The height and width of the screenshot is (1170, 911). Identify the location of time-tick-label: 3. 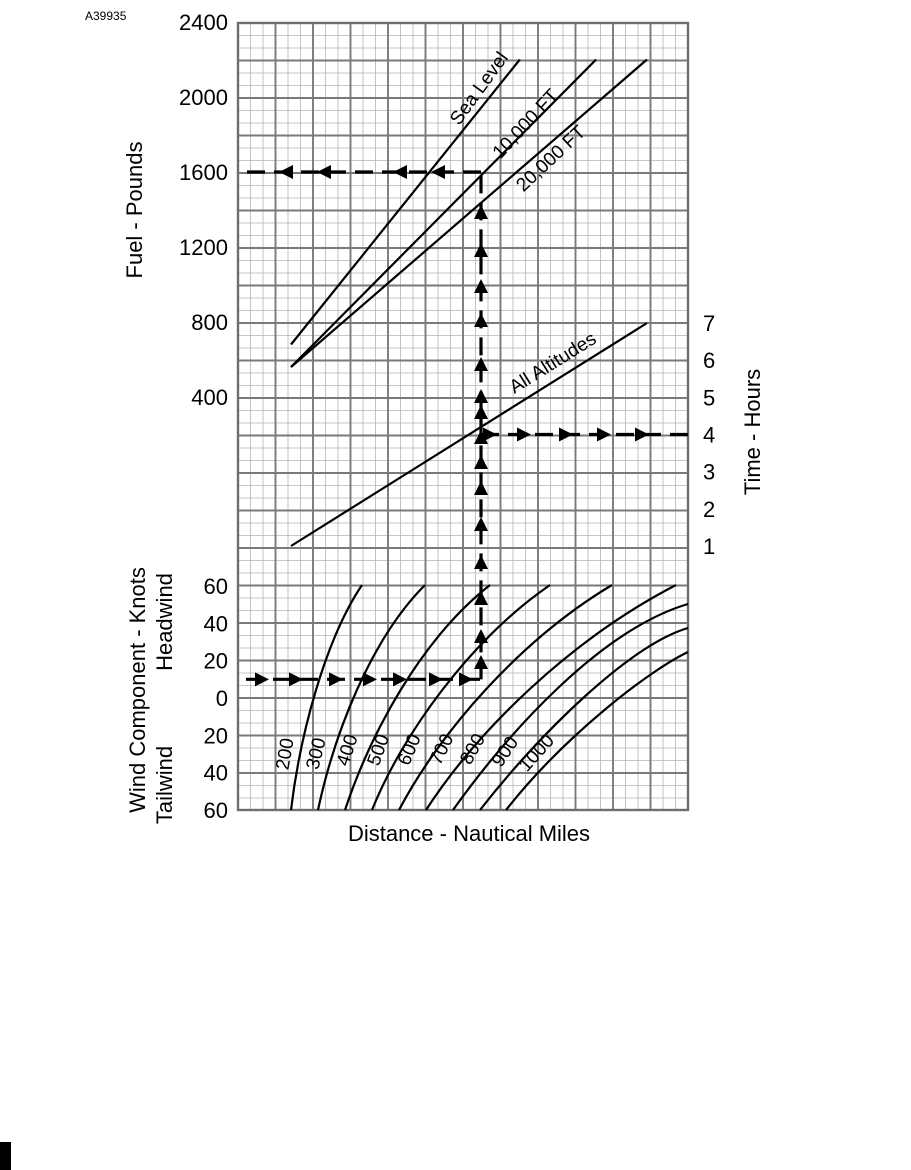
(709, 472).